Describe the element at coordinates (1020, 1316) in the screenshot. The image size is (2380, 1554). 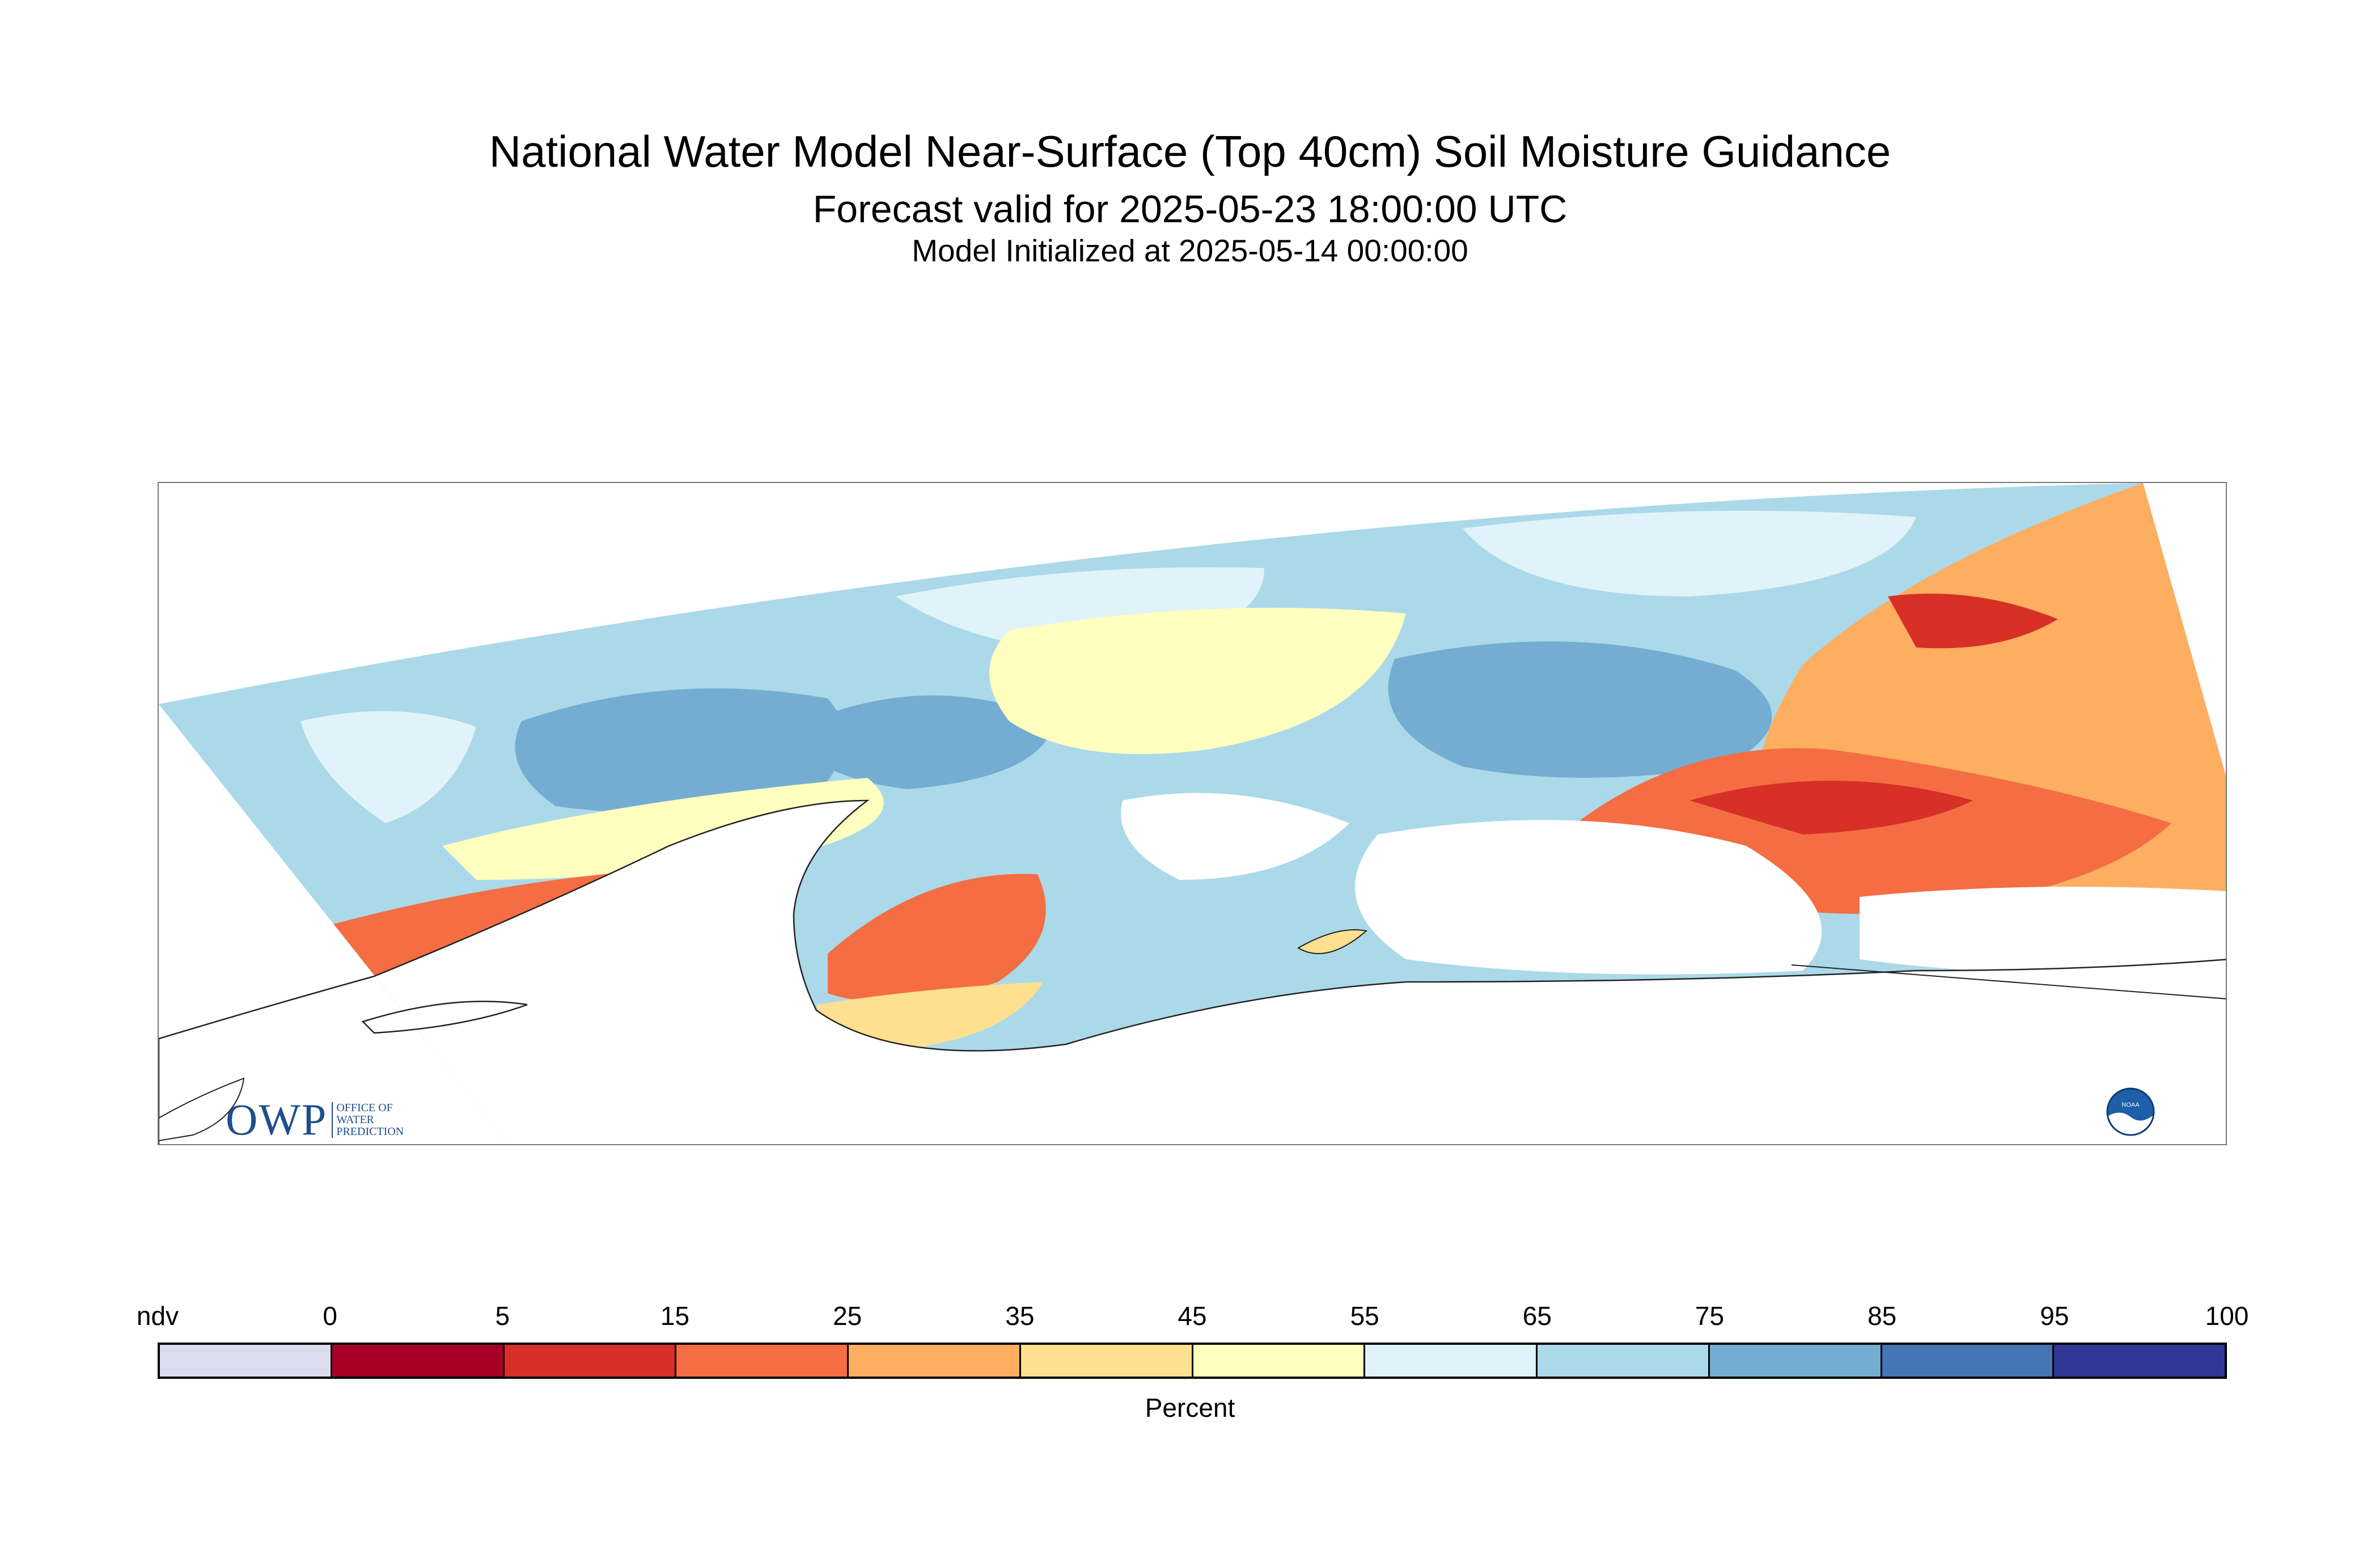
I see `legend-tick-label: 35` at that location.